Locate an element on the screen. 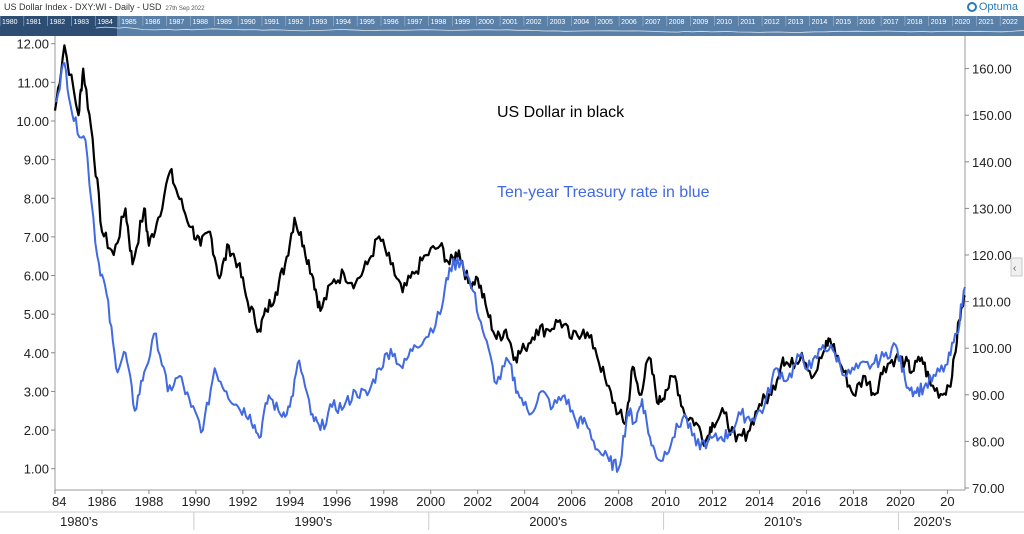  navigator-year-label: 2002 is located at coordinates (534, 22).